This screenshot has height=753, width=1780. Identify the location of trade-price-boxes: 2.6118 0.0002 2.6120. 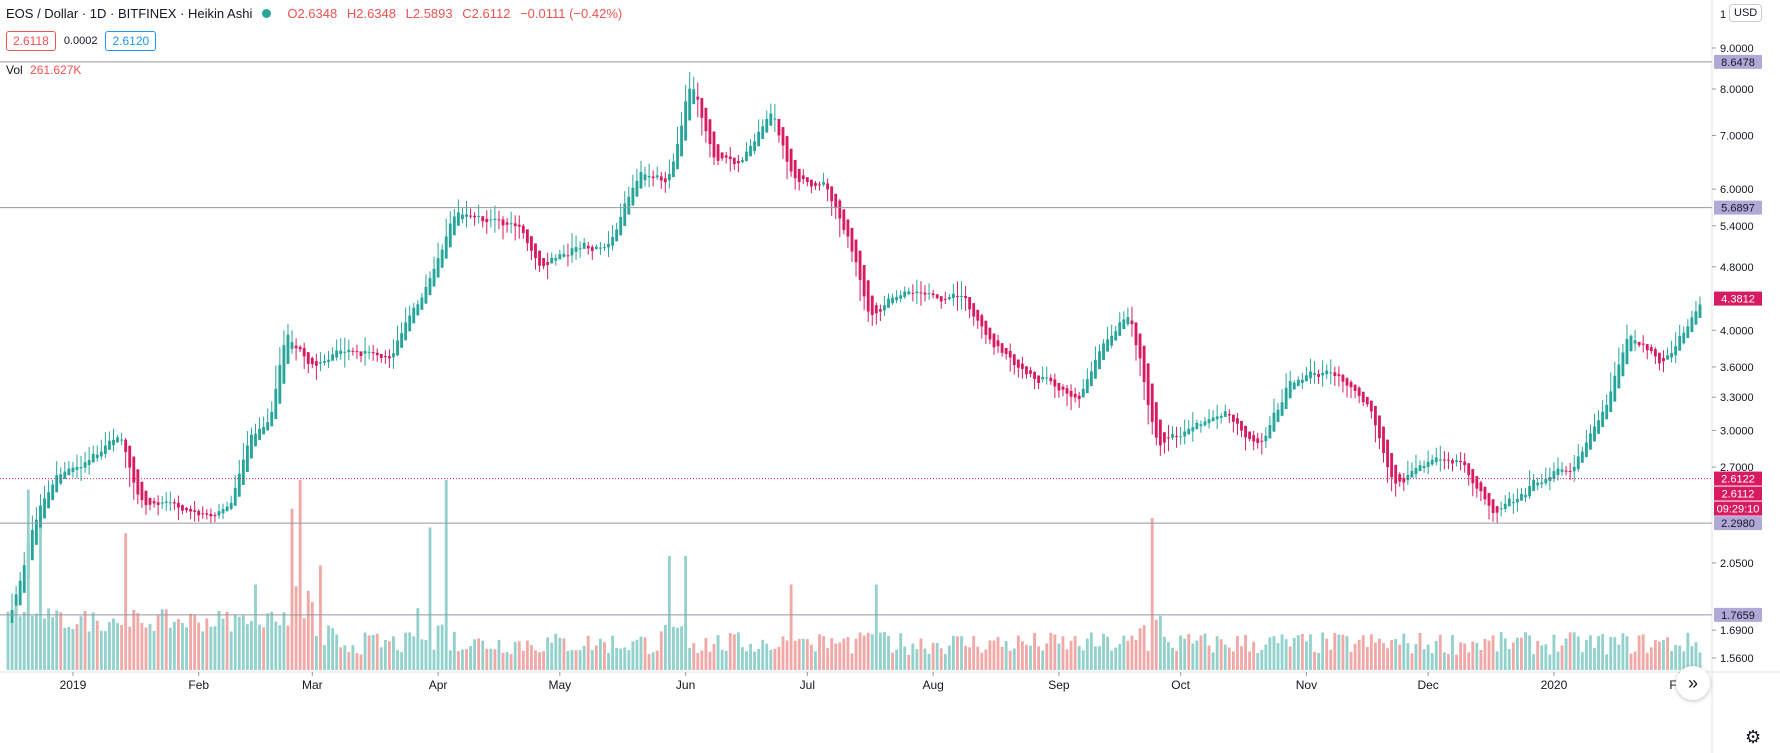
(81, 41).